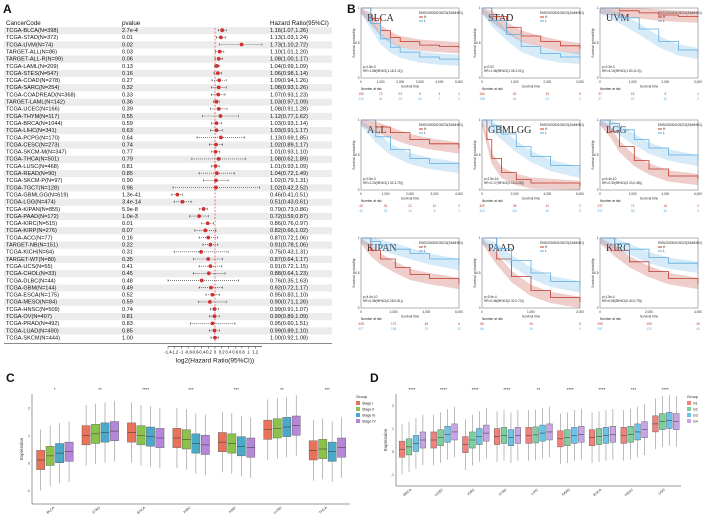  I want to click on legend-label: G3, so click(695, 416).